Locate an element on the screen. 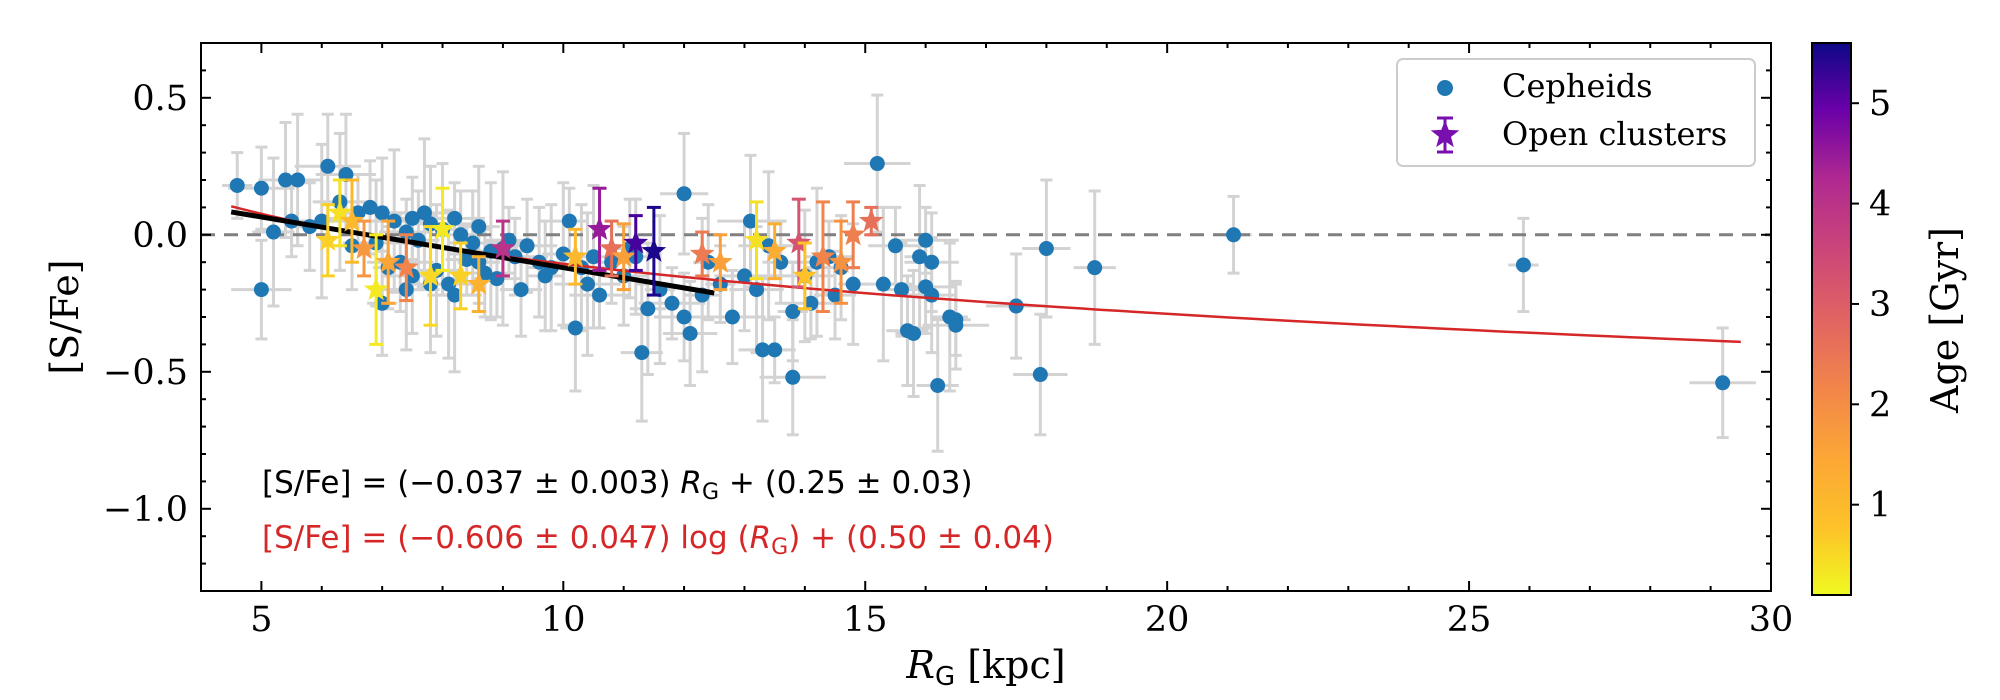 The image size is (2000, 700). y-tick-label: 0.5 is located at coordinates (160, 99).